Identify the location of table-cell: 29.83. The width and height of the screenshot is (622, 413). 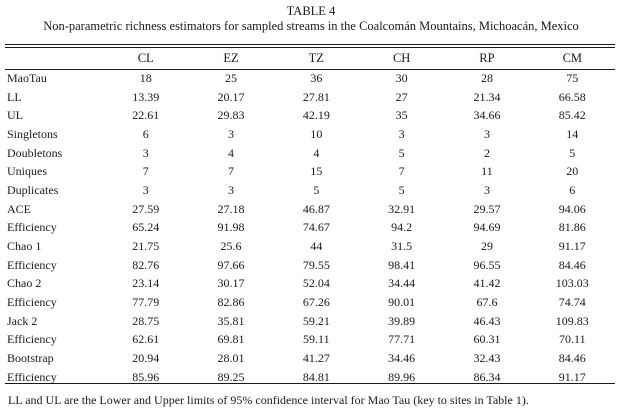
(231, 115).